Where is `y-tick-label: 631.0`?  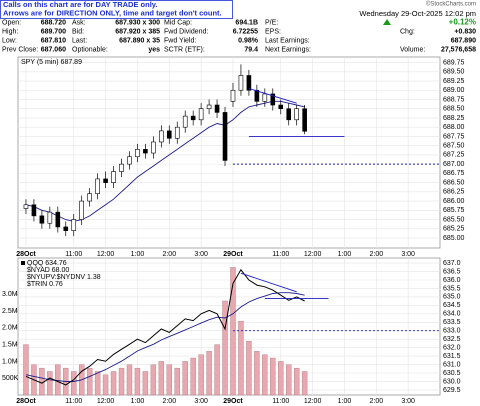
y-tick-label: 631.0 is located at coordinates (452, 364).